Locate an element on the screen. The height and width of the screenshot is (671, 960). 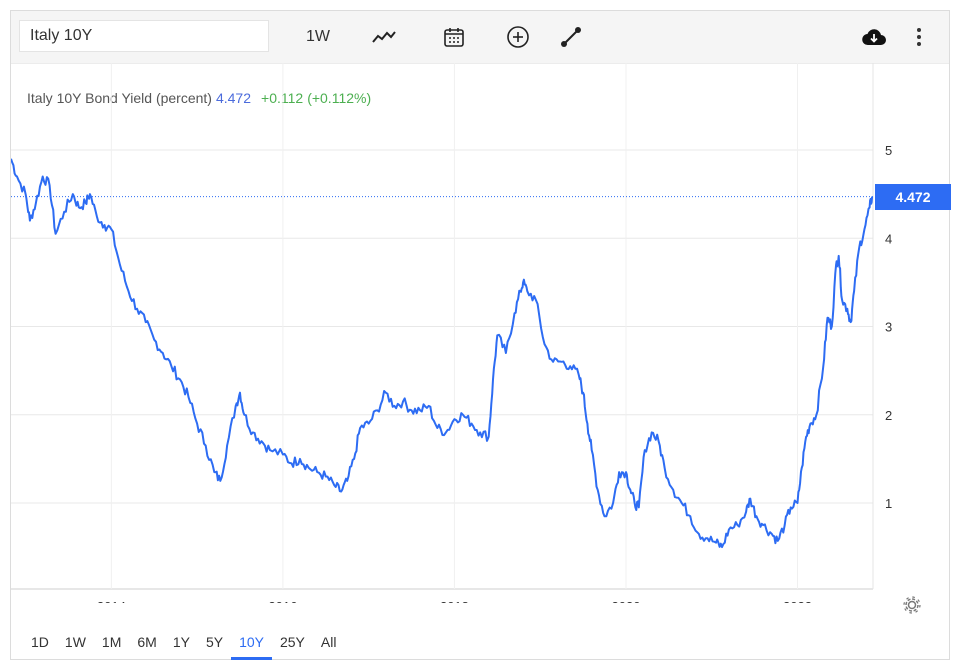
range-button-1d: 1D is located at coordinates (40, 642).